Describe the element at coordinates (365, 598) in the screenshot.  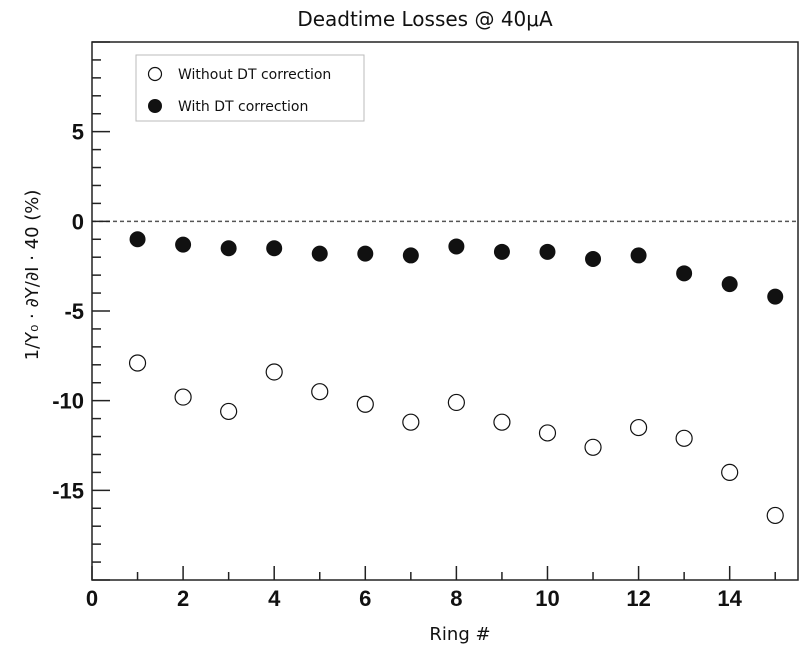
I see `x-tick-label: 6` at that location.